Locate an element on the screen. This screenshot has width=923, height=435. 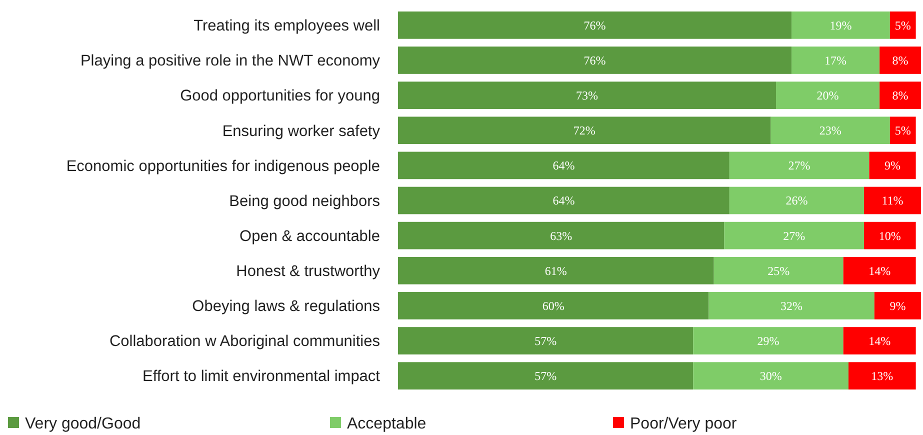
data-label: 32% is located at coordinates (791, 305).